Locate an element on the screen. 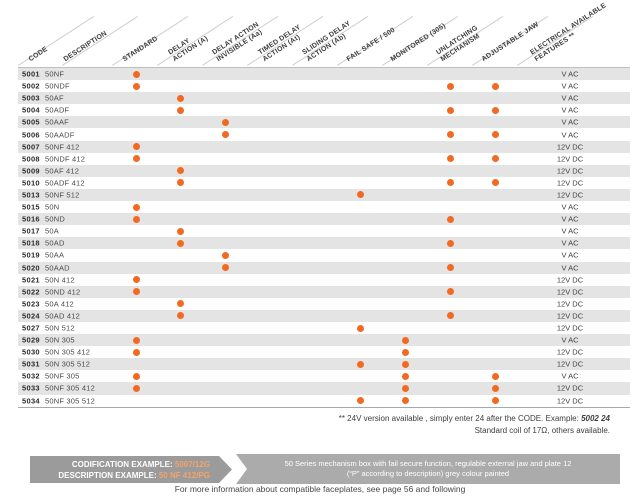 This screenshot has width=640, height=498. table-row: 5013 50NF 512 12V DC is located at coordinates (324, 195).